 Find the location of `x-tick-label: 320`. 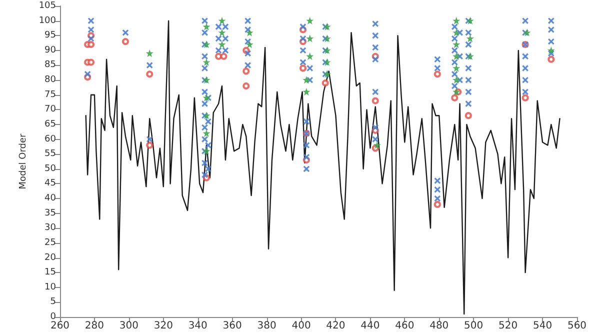

x-tick-label: 320 is located at coordinates (163, 326).